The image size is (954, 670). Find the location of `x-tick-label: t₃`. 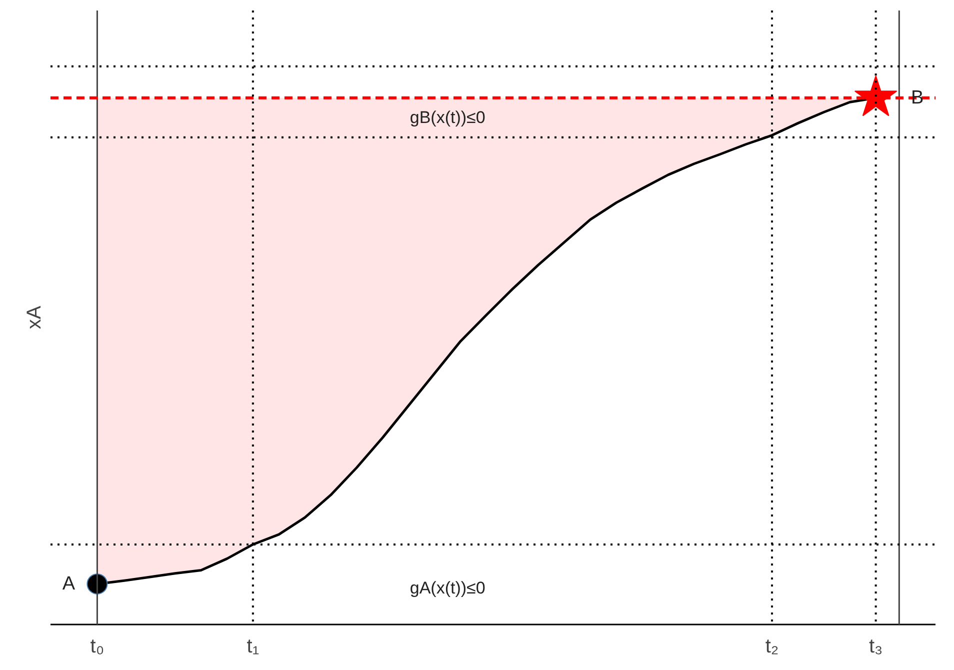

x-tick-label: t₃ is located at coordinates (875, 647).